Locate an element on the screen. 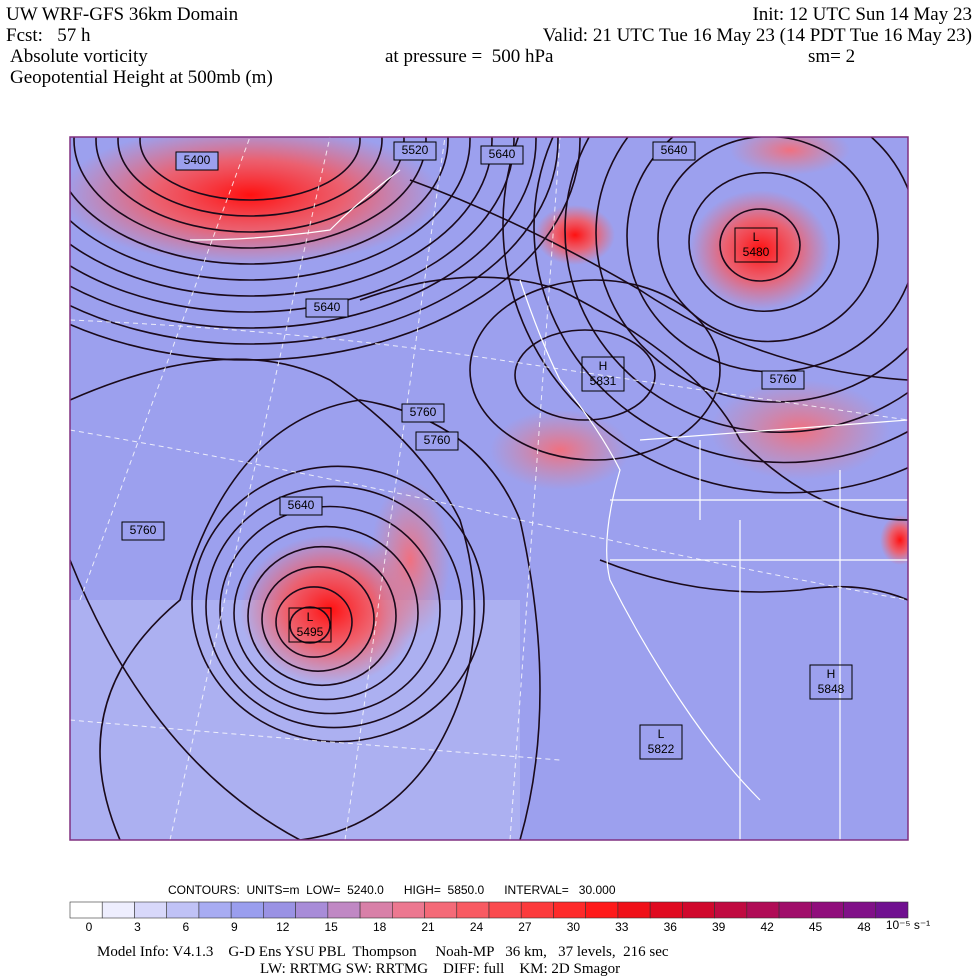 Image resolution: width=980 pixels, height=980 pixels. contour-label: 5400 is located at coordinates (197, 160).